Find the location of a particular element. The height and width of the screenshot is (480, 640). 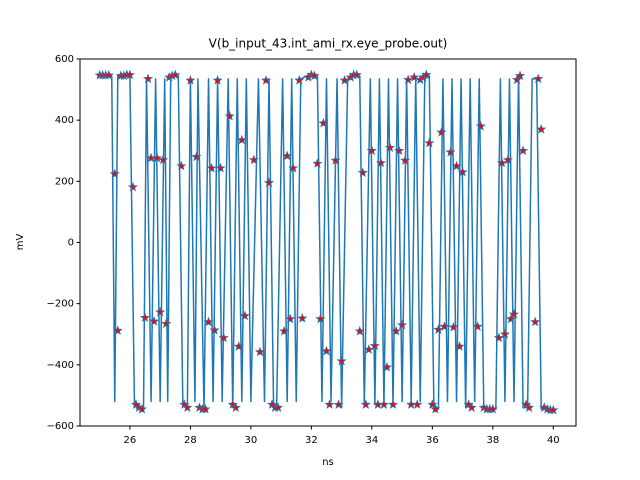

x-tick-label: 30 is located at coordinates (251, 440).